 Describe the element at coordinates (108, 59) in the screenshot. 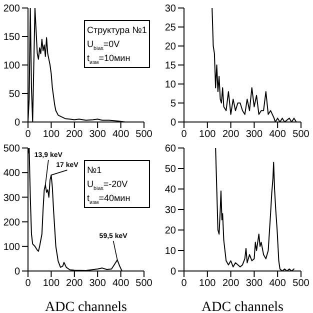

I see `annotation: t$_{изм}$=10мин` at that location.